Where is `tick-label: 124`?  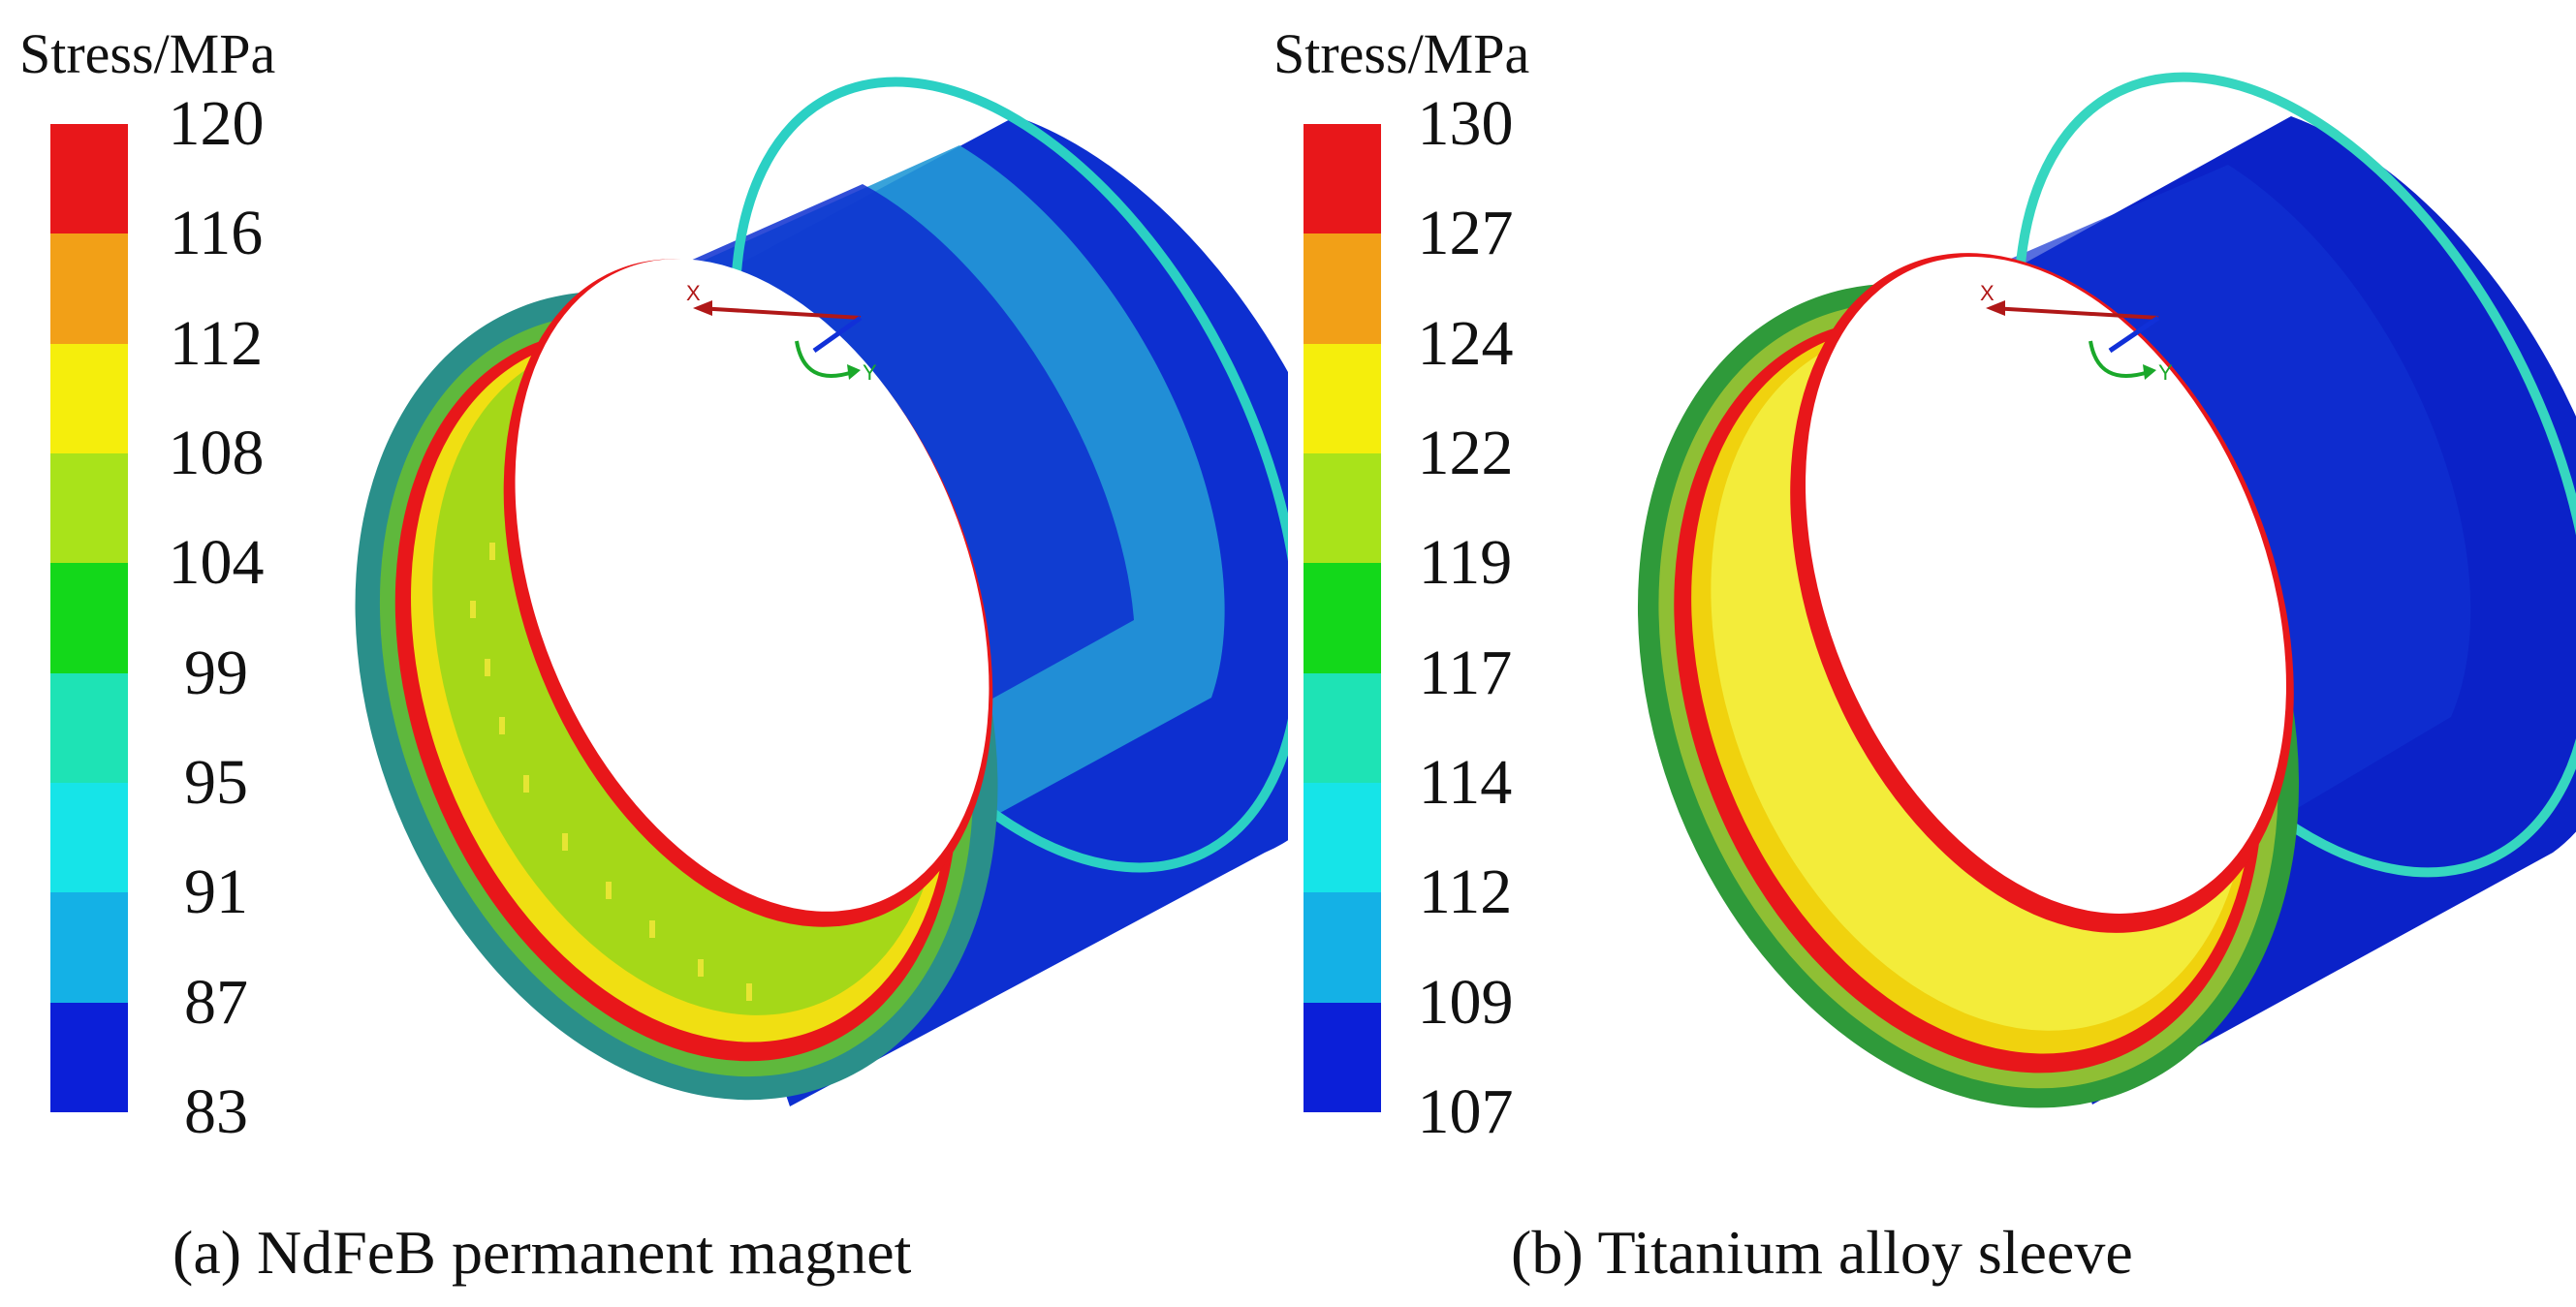
tick-label: 124 is located at coordinates (1465, 343).